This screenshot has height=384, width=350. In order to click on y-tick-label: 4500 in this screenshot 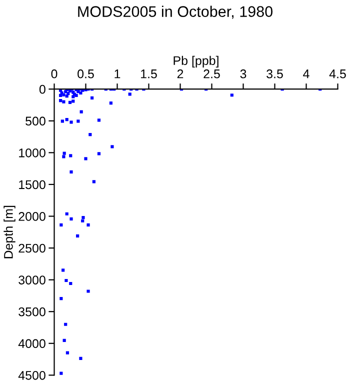, I will do `click(32, 375)`.